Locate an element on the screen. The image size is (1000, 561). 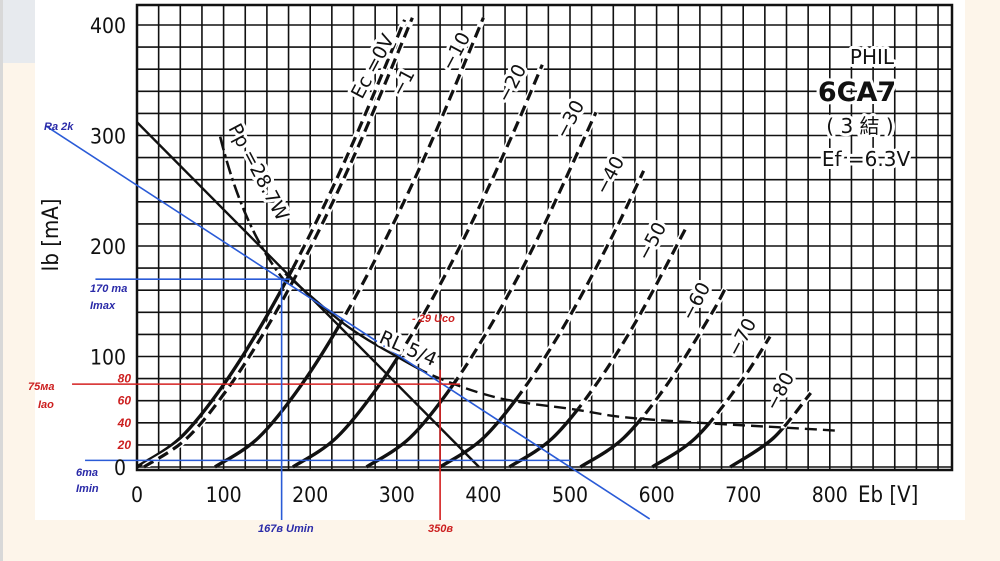
ua-label: 350в is located at coordinates (440, 529).